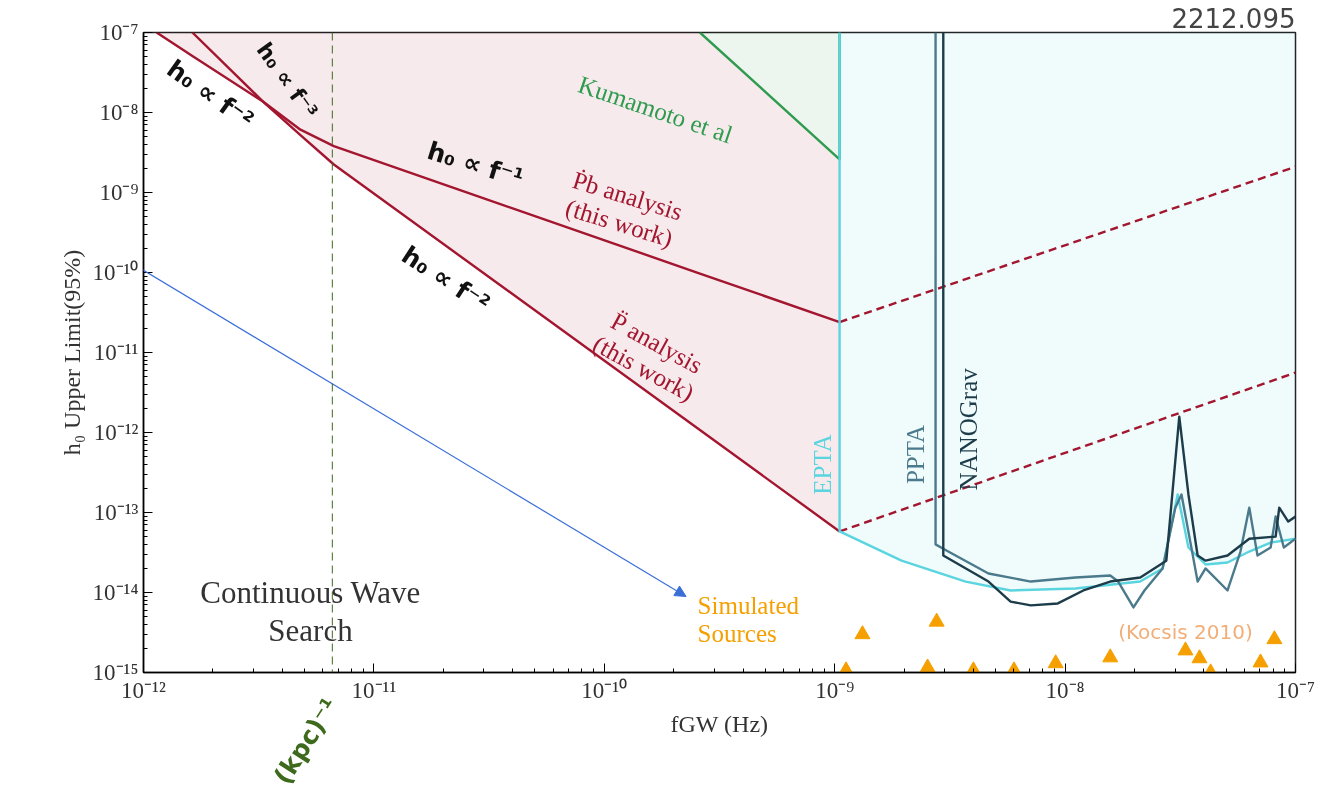 The height and width of the screenshot is (800, 1322). I want to click on chart-title: 2212.095, so click(1233, 18).